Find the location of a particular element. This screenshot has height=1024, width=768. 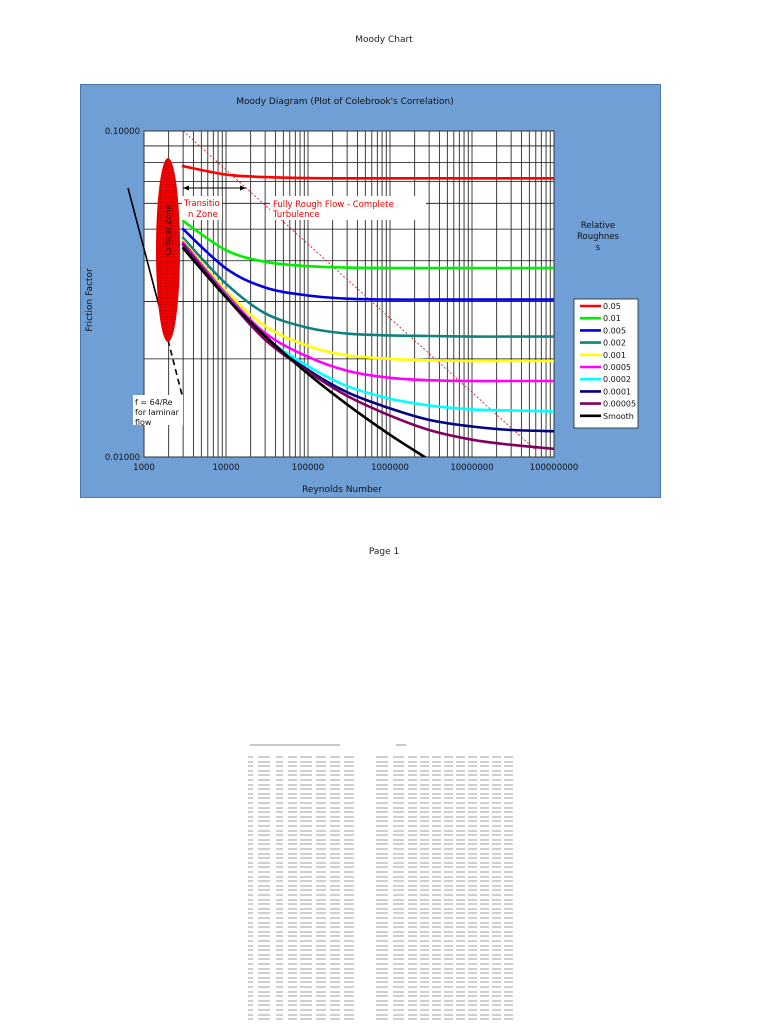

fully-rough-label: Turbulence is located at coordinates (295, 215).